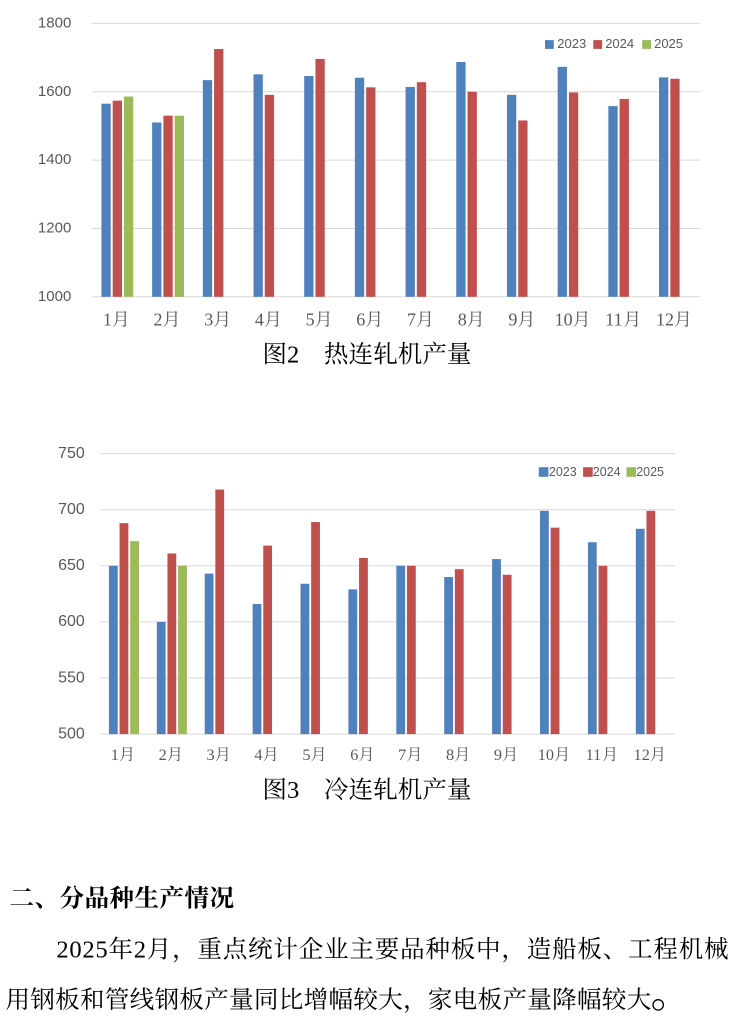 The width and height of the screenshot is (736, 1020). What do you see at coordinates (75, 950) in the screenshot?
I see `svg-text: 0` at bounding box center [75, 950].